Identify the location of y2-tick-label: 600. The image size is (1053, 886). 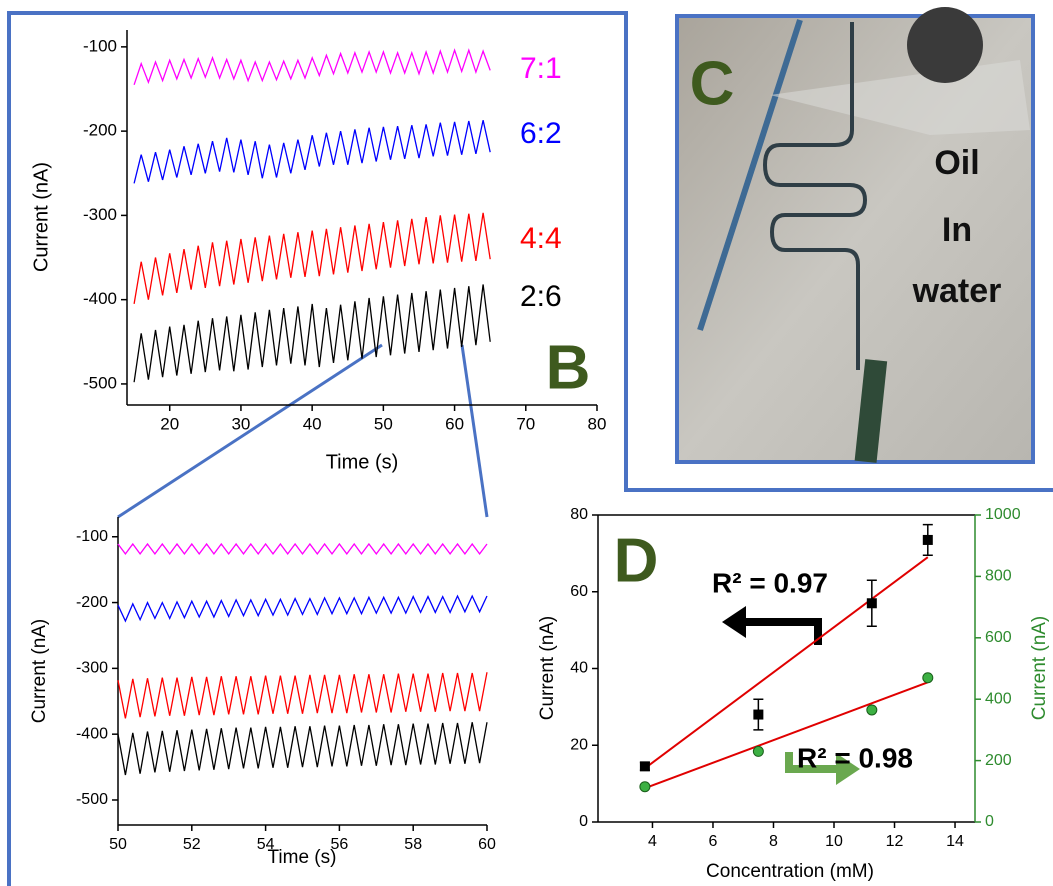
(998, 637).